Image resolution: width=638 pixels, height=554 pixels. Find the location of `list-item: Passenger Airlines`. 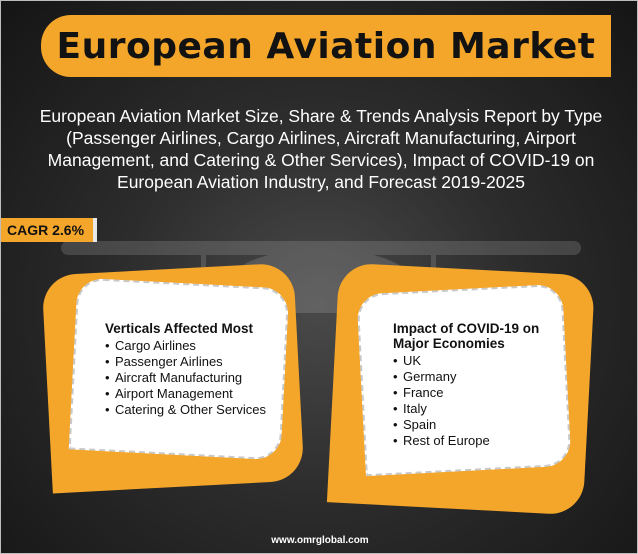

list-item: Passenger Airlines is located at coordinates (190, 362).